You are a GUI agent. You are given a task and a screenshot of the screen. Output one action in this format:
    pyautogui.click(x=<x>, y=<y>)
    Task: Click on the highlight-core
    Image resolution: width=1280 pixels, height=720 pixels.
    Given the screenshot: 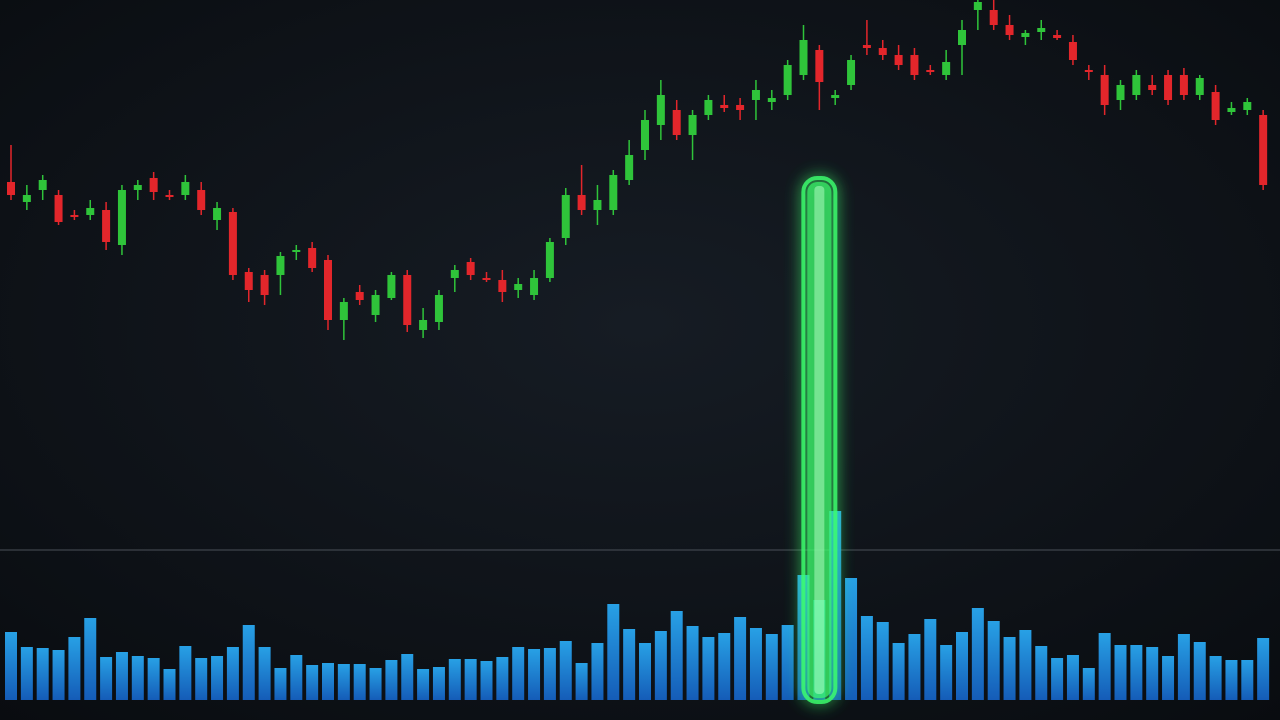 What is the action you would take?
    pyautogui.click(x=819, y=440)
    